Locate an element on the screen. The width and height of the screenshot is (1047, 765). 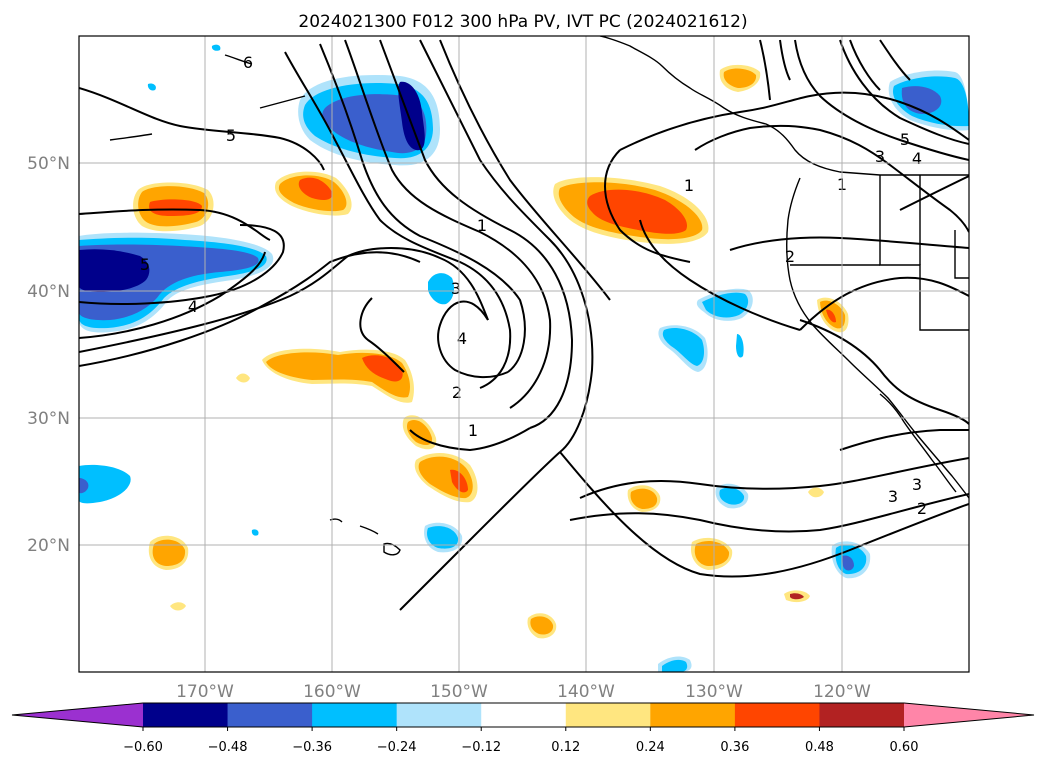
colorbar-tick-label: 0.36 is located at coordinates (734, 747).